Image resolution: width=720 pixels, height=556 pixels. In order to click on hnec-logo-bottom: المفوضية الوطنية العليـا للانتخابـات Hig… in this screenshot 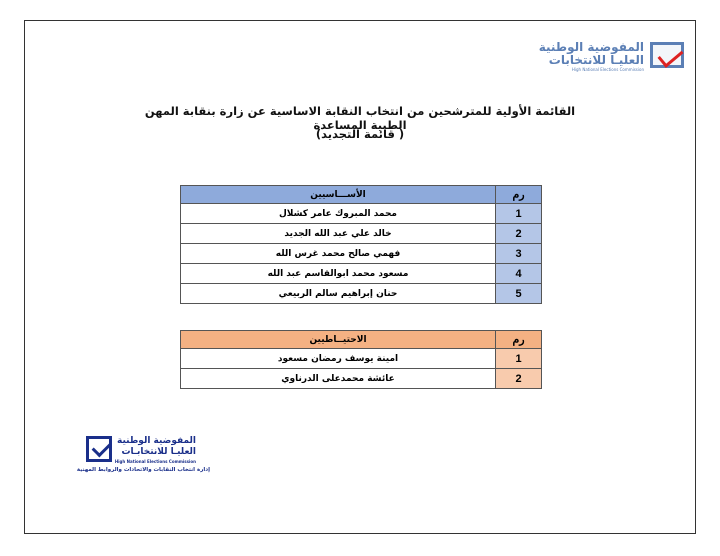, I will do `click(143, 456)`.